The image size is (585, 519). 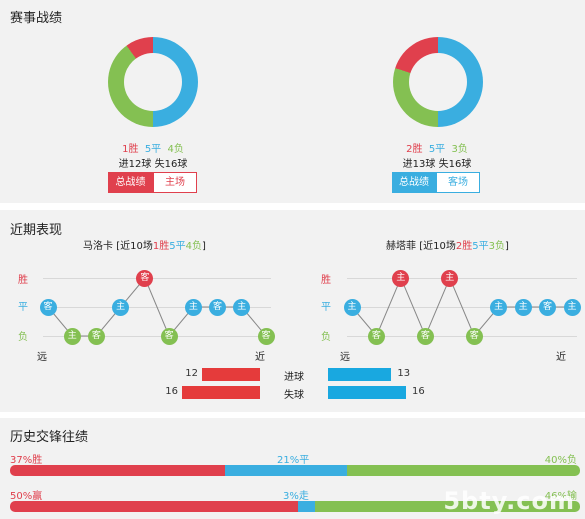 I want to click on home-draw-count: 5平, so click(x=153, y=149).